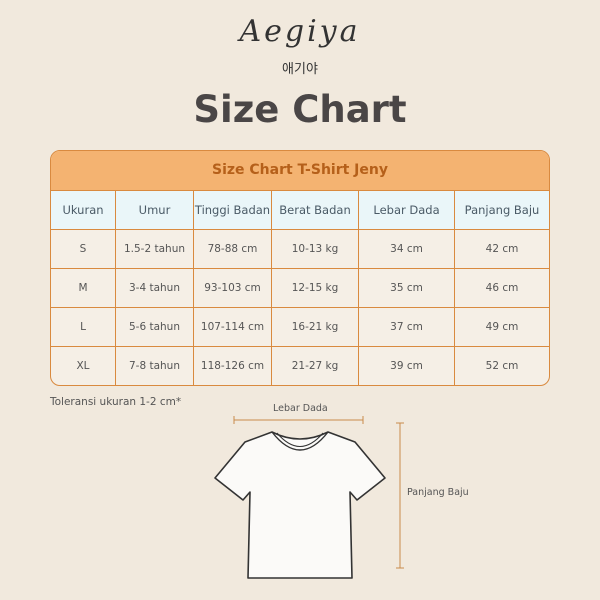 The image size is (600, 600). Describe the element at coordinates (502, 210) in the screenshot. I see `column-header: Panjang Baju` at that location.